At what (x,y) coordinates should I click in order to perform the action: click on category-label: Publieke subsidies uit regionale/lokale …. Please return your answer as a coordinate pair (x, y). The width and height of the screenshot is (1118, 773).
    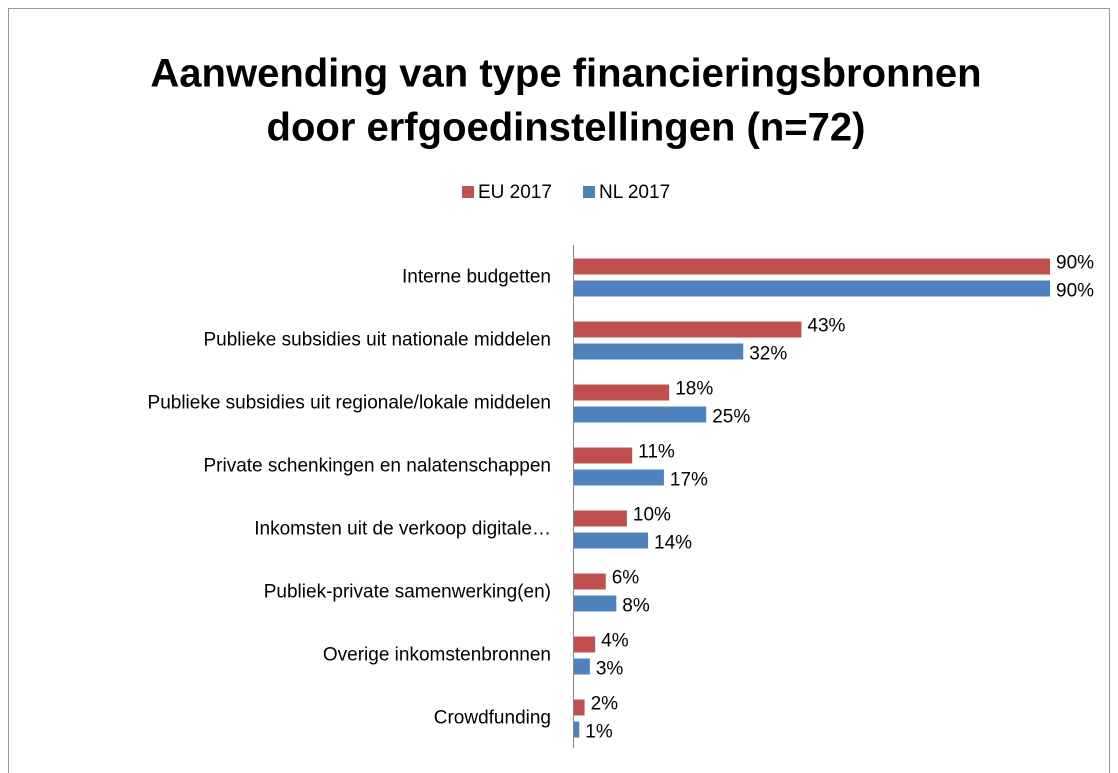
    Looking at the image, I should click on (349, 403).